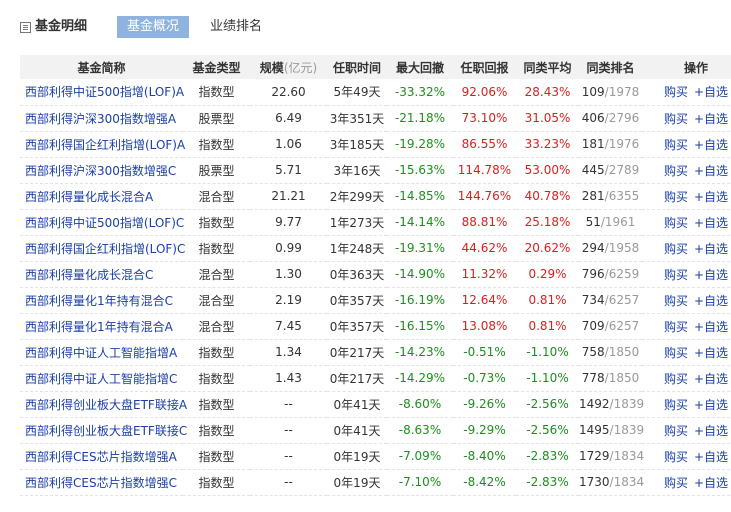 Image resolution: width=731 pixels, height=512 pixels. I want to click on fund-rank: 1729/1834, so click(611, 456).